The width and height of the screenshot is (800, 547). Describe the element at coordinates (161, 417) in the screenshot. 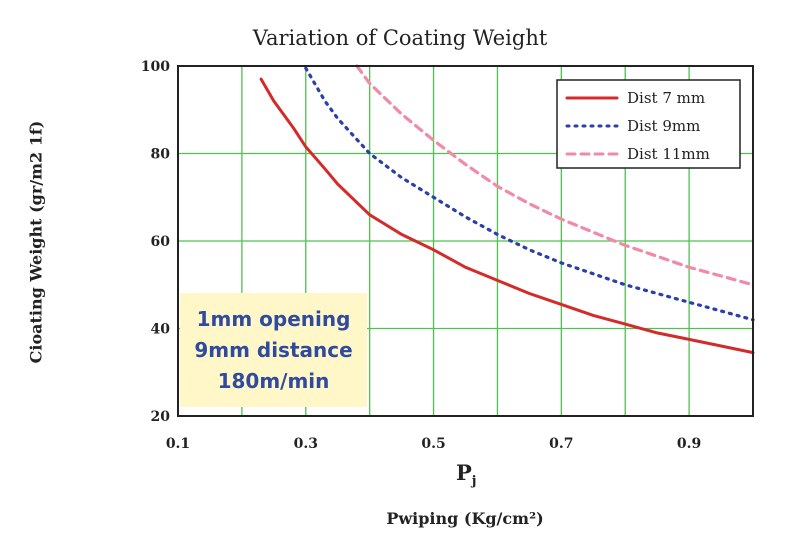

I see `y-tick-label: 20` at that location.